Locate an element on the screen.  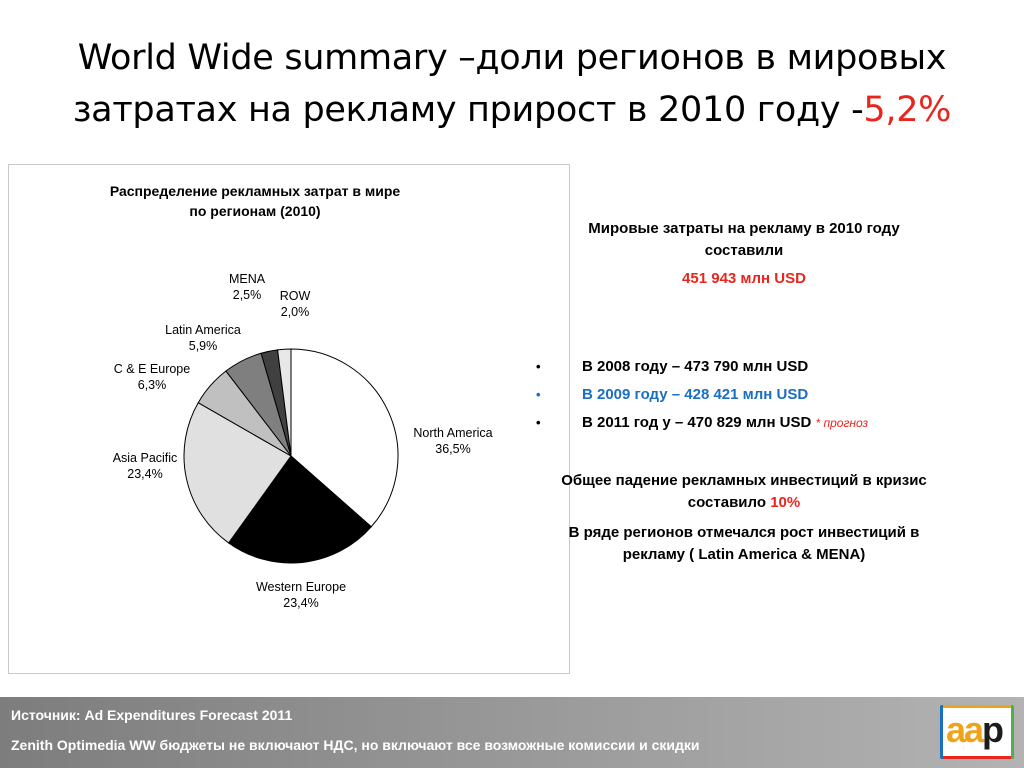
total-spend-value: 451 943 млн USD is located at coordinates (744, 278).